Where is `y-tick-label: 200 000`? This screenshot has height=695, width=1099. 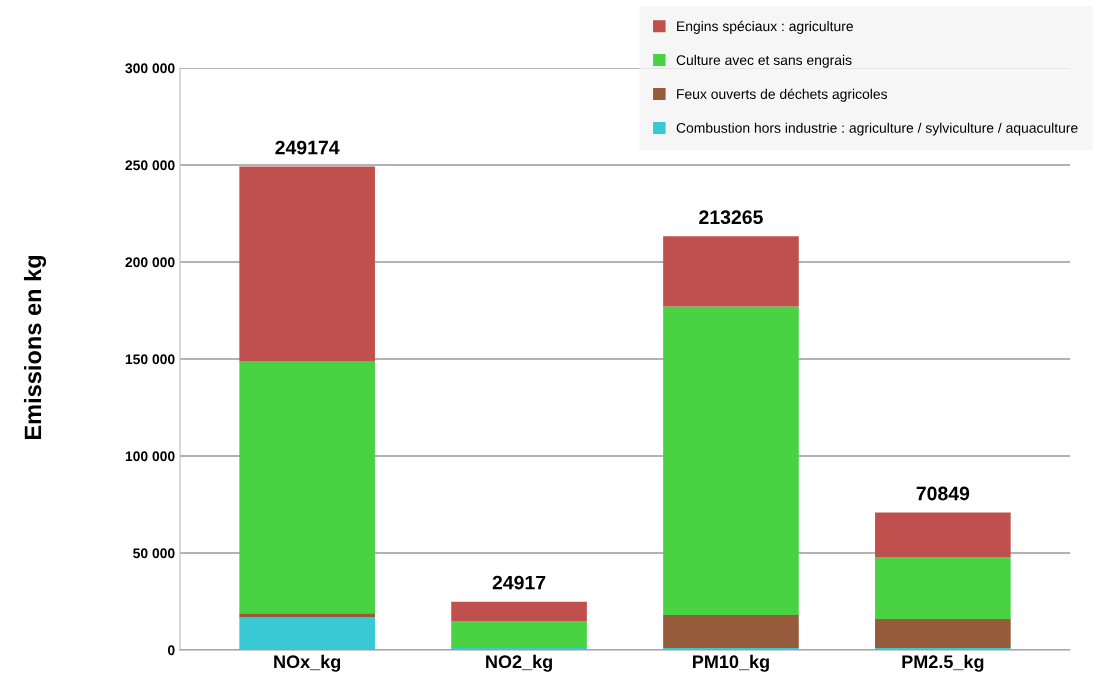
y-tick-label: 200 000 is located at coordinates (150, 262).